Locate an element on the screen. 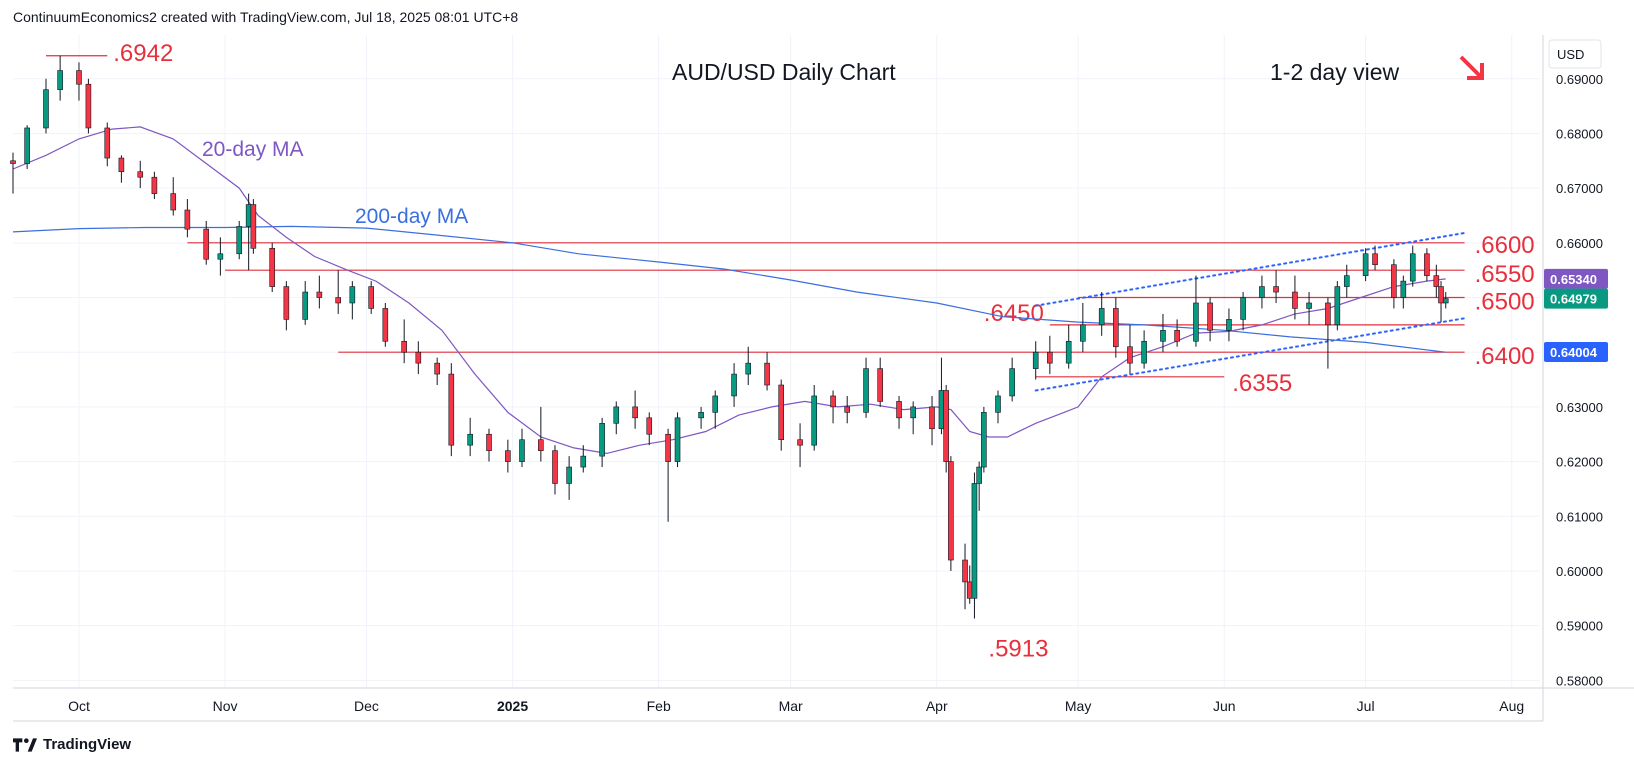 Image resolution: width=1634 pixels, height=767 pixels. level-label: .6550 is located at coordinates (1505, 274).